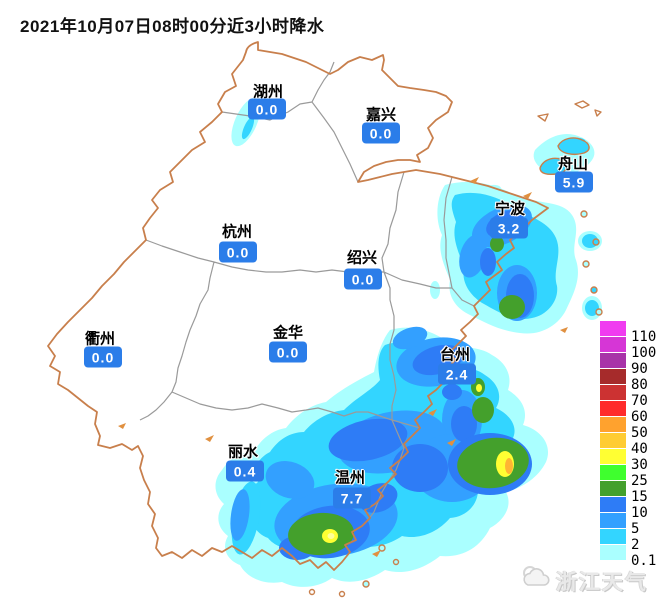 The width and height of the screenshot is (660, 610). What do you see at coordinates (644, 561) in the screenshot?
I see `legend-tick: 0.1` at bounding box center [644, 561].